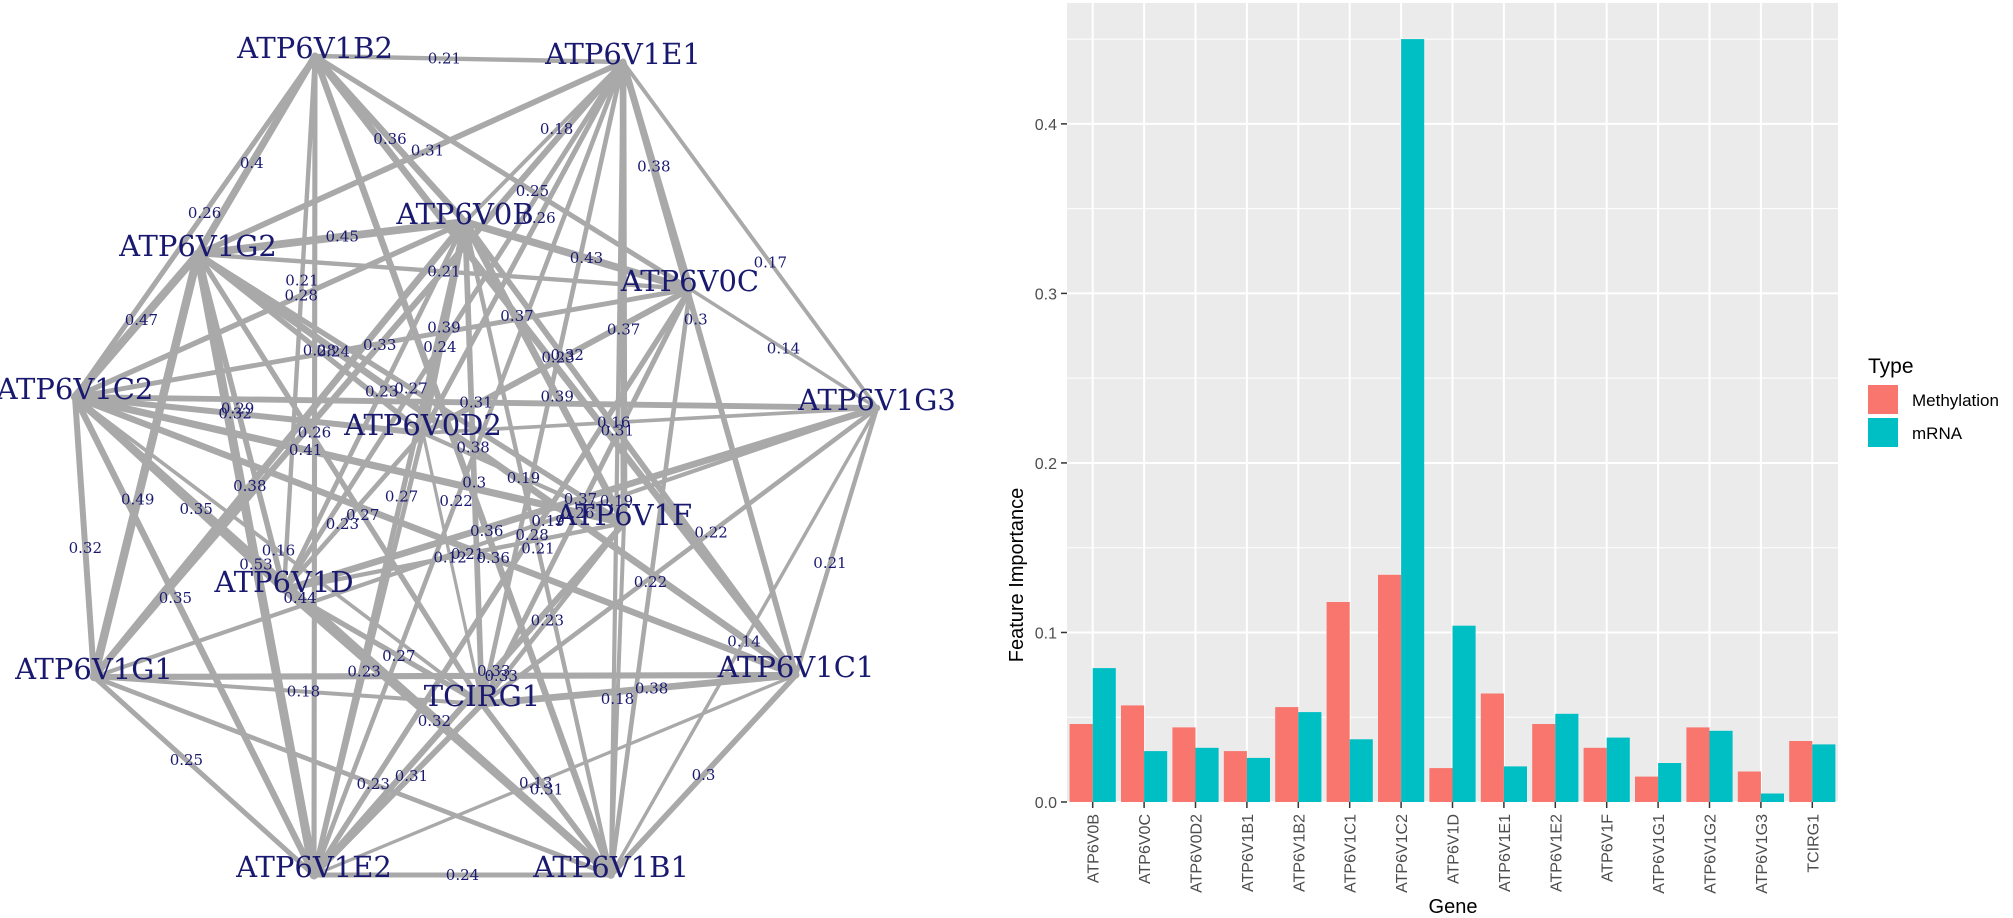  What do you see at coordinates (1595, 774) in the screenshot?
I see `bar-methylation-atp6v1f` at bounding box center [1595, 774].